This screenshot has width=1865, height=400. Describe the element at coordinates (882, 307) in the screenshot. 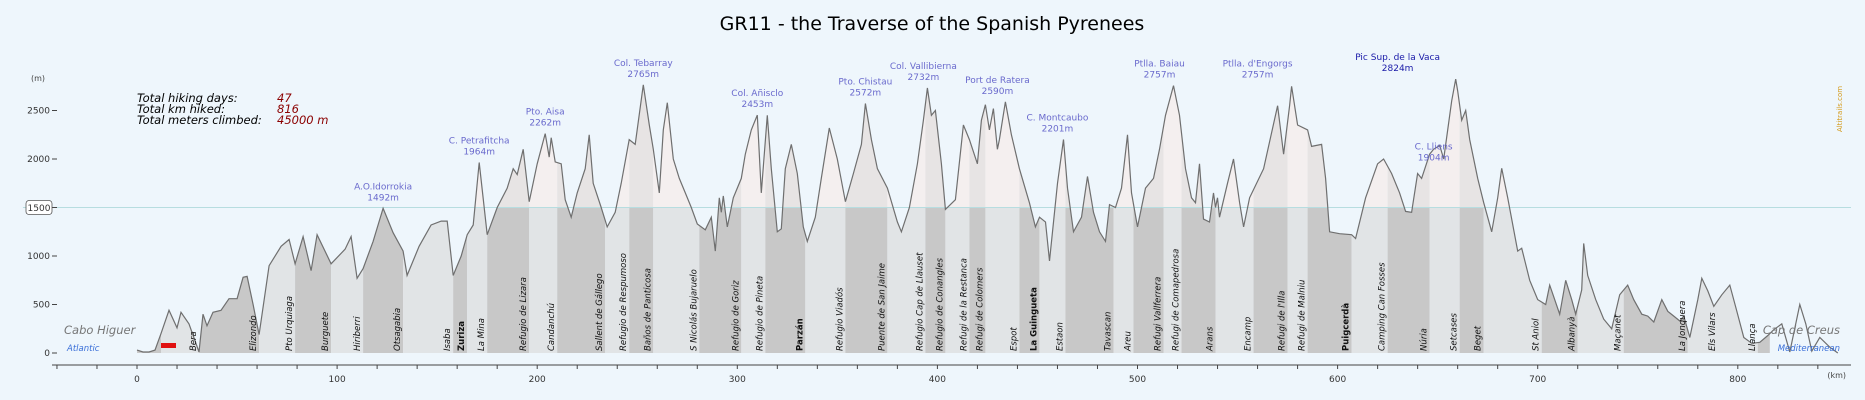

I see `stage-label: Puente de San Jaime` at that location.